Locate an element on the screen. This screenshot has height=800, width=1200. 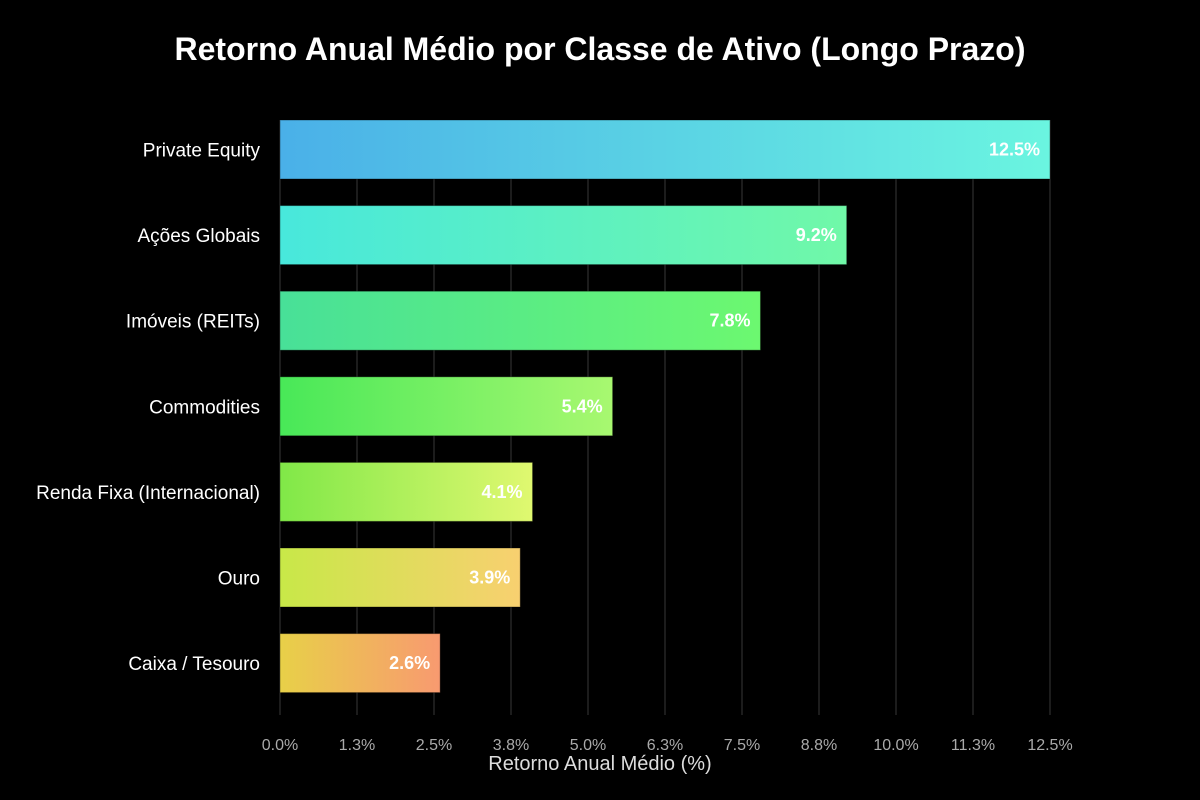
category-label: Ouro is located at coordinates (239, 579).